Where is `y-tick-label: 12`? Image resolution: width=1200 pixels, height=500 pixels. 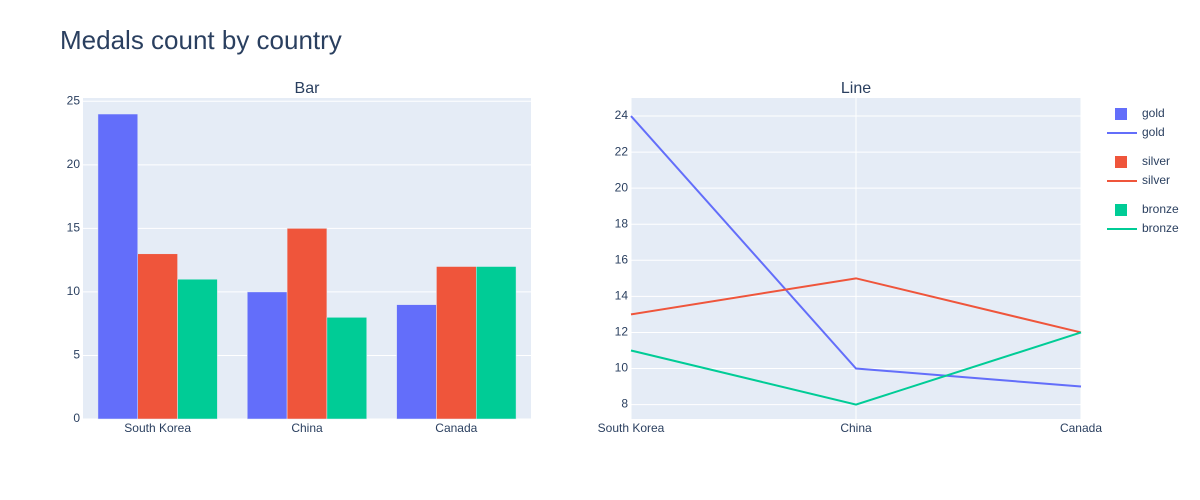 y-tick-label: 12 is located at coordinates (622, 332).